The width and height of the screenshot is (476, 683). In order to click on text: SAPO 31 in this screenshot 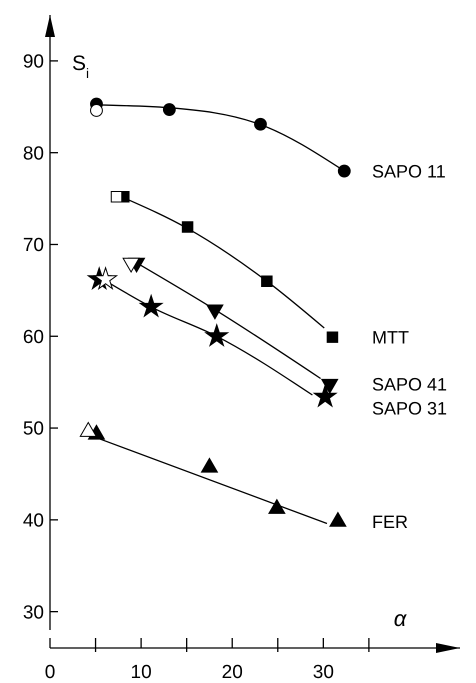, I will do `click(410, 408)`.